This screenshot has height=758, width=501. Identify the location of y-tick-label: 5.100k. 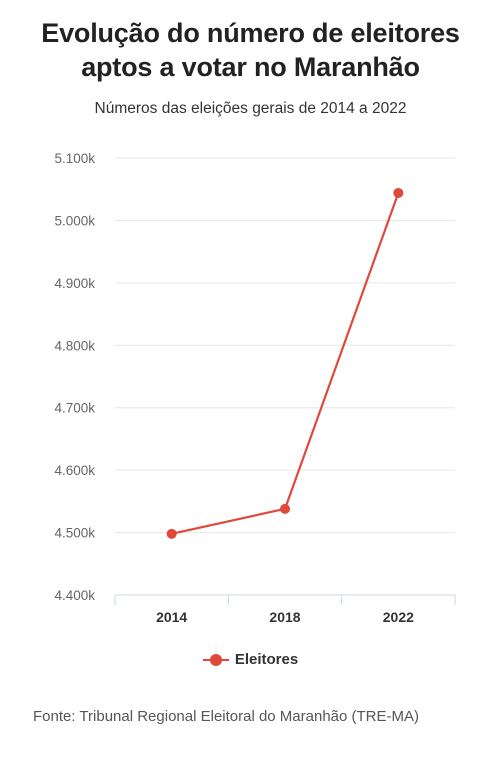
(74, 158).